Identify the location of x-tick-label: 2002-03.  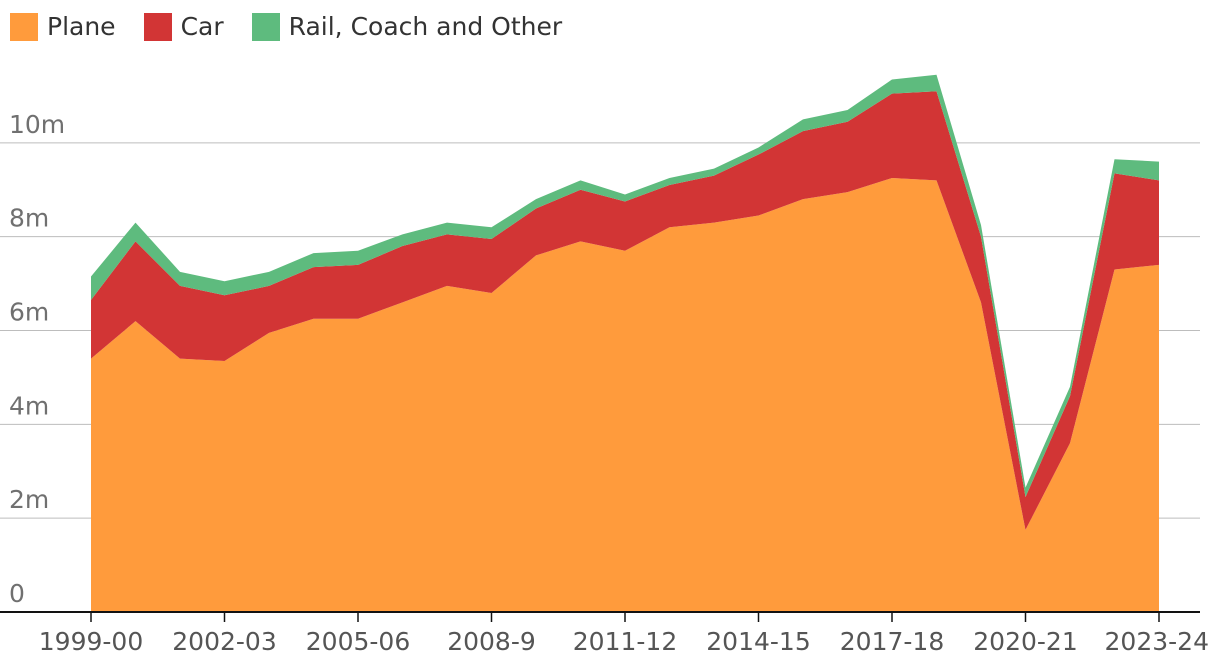
(224, 641).